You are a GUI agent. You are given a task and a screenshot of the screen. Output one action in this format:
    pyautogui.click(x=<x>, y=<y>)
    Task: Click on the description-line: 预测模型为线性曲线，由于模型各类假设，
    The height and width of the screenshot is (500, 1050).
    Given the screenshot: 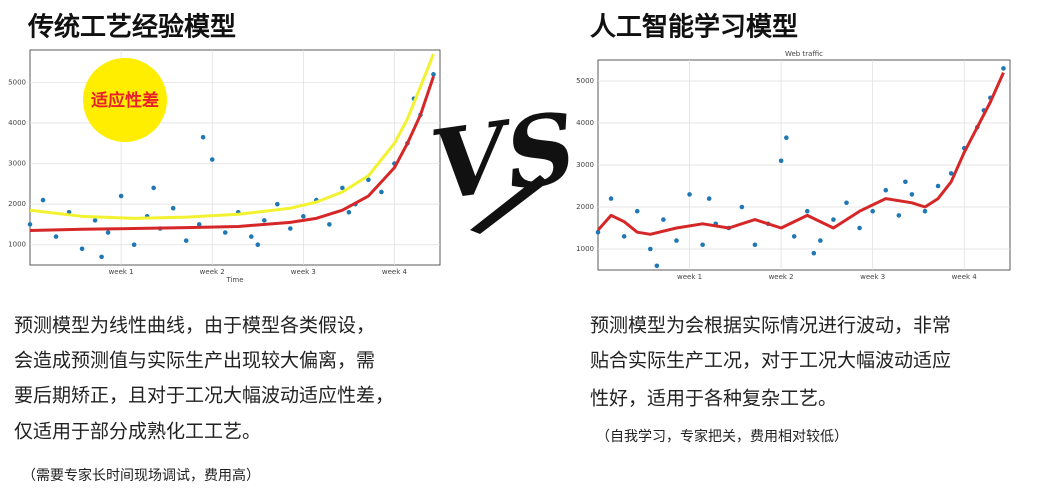 What is the action you would take?
    pyautogui.click(x=194, y=326)
    